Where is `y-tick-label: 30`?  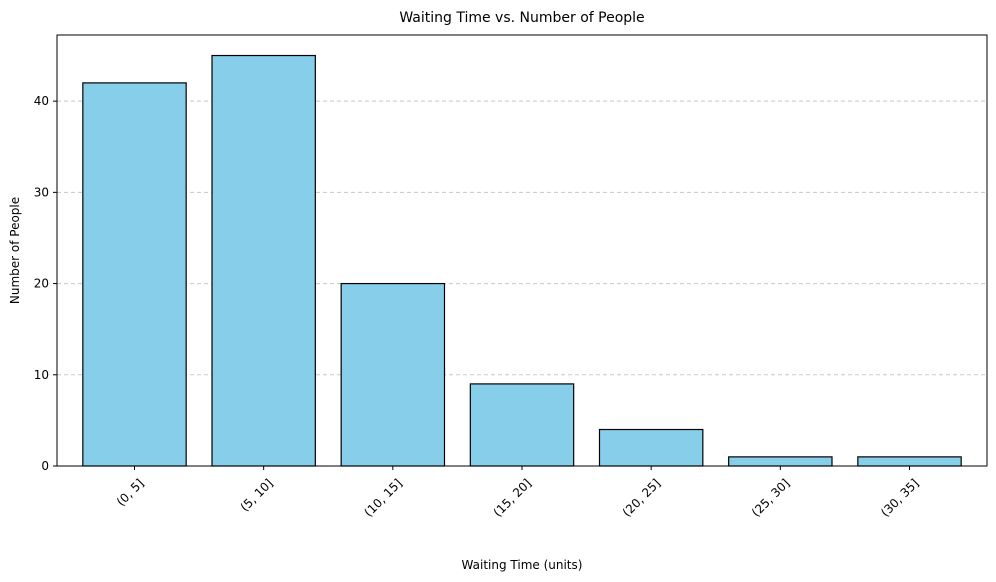
y-tick-label: 30 is located at coordinates (41, 192).